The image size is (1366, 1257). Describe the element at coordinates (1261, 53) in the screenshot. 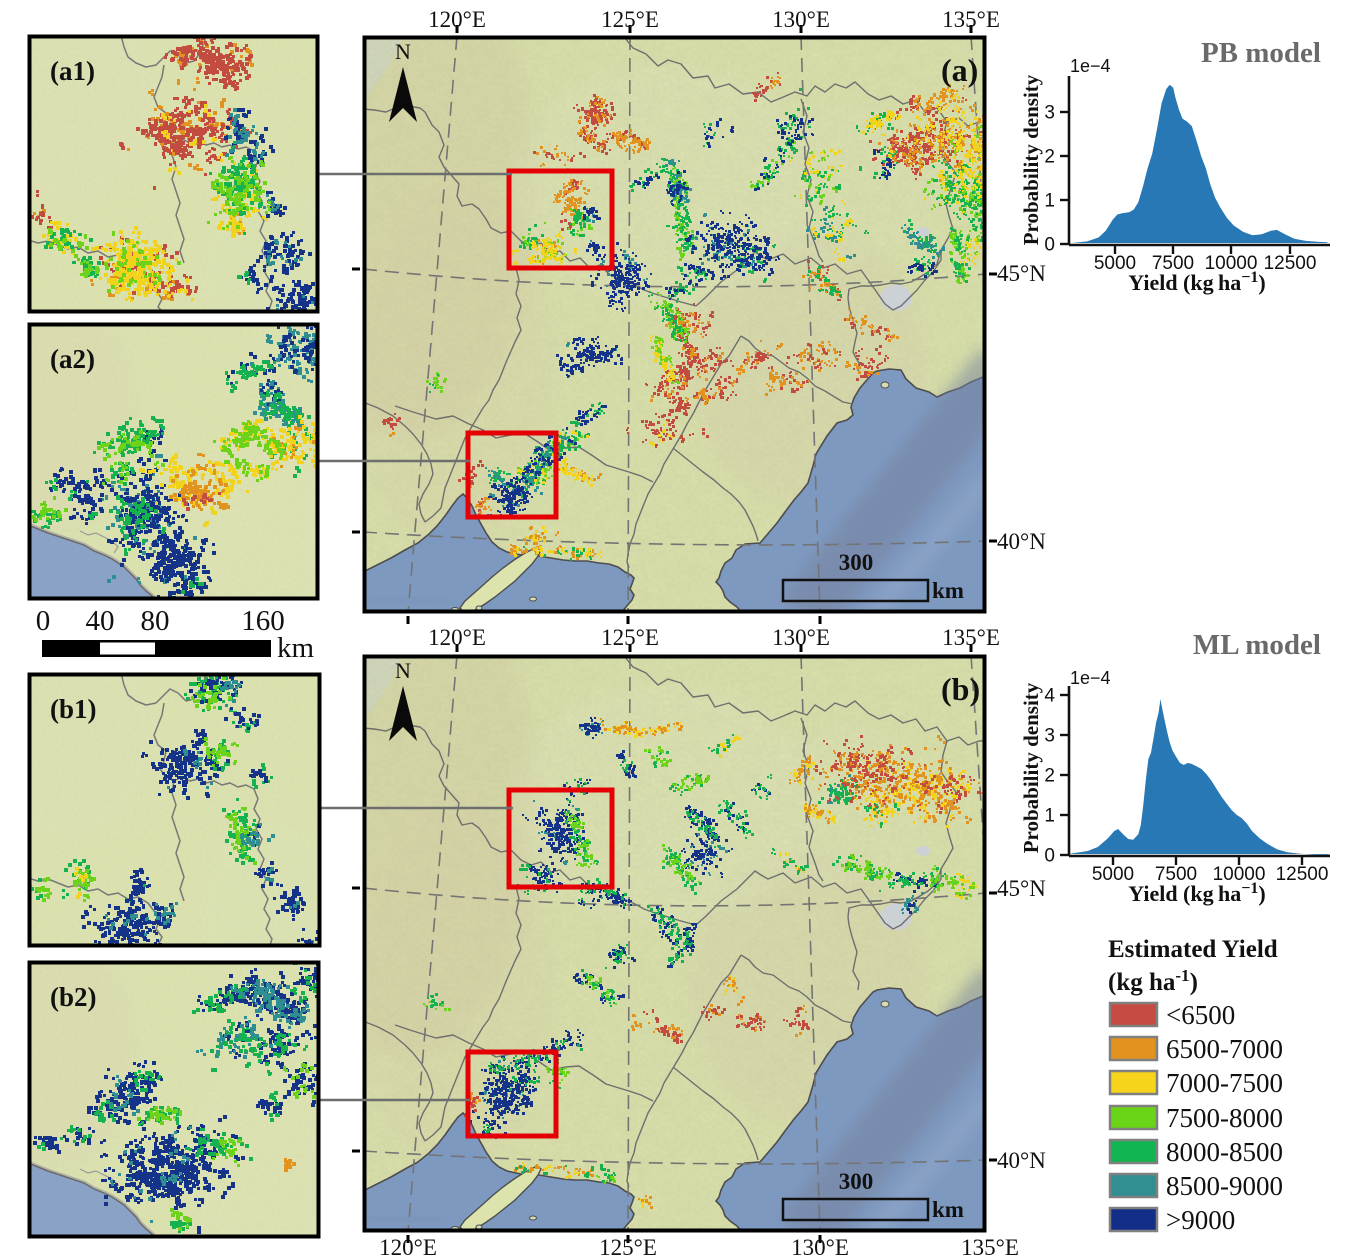

I see `svg-text: PB model` at that location.